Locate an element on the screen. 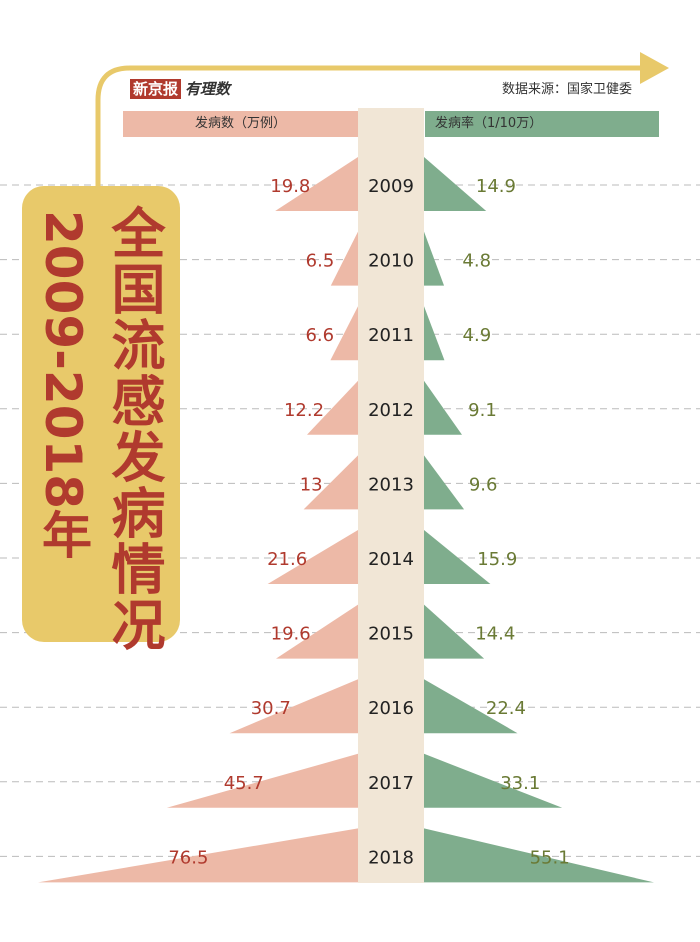 The height and width of the screenshot is (942, 700). year-spine is located at coordinates (391, 495).